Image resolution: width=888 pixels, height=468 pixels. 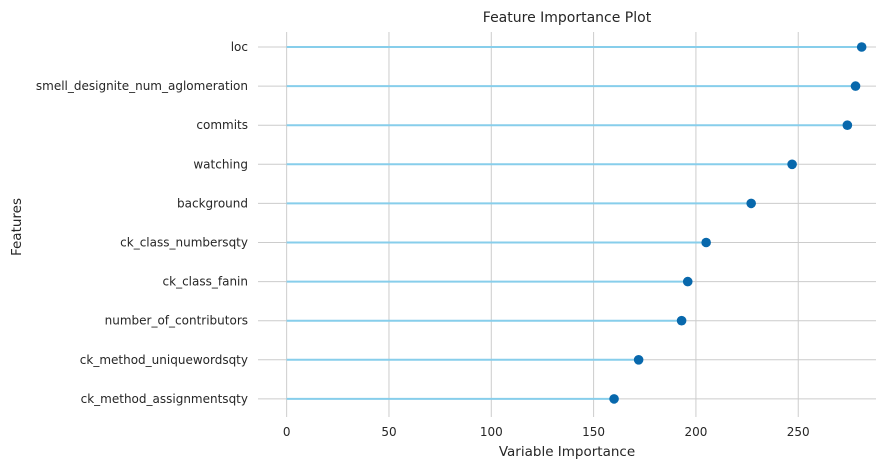 I want to click on x-axis-label: Variable Importance, so click(x=567, y=452).